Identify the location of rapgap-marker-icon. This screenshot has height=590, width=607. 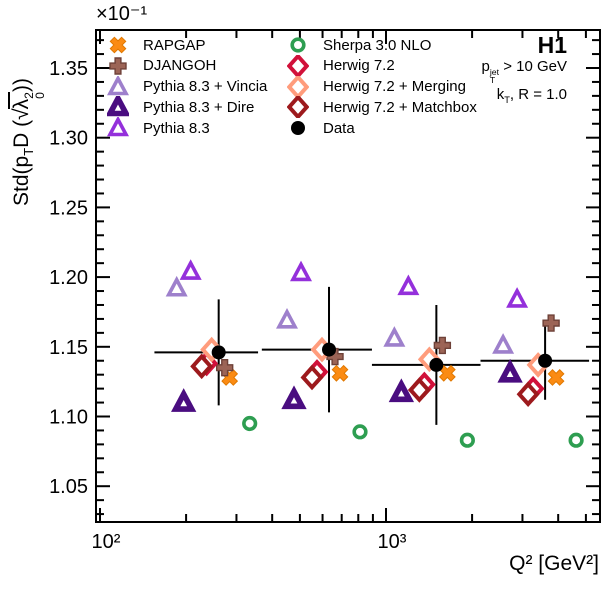
(118, 45).